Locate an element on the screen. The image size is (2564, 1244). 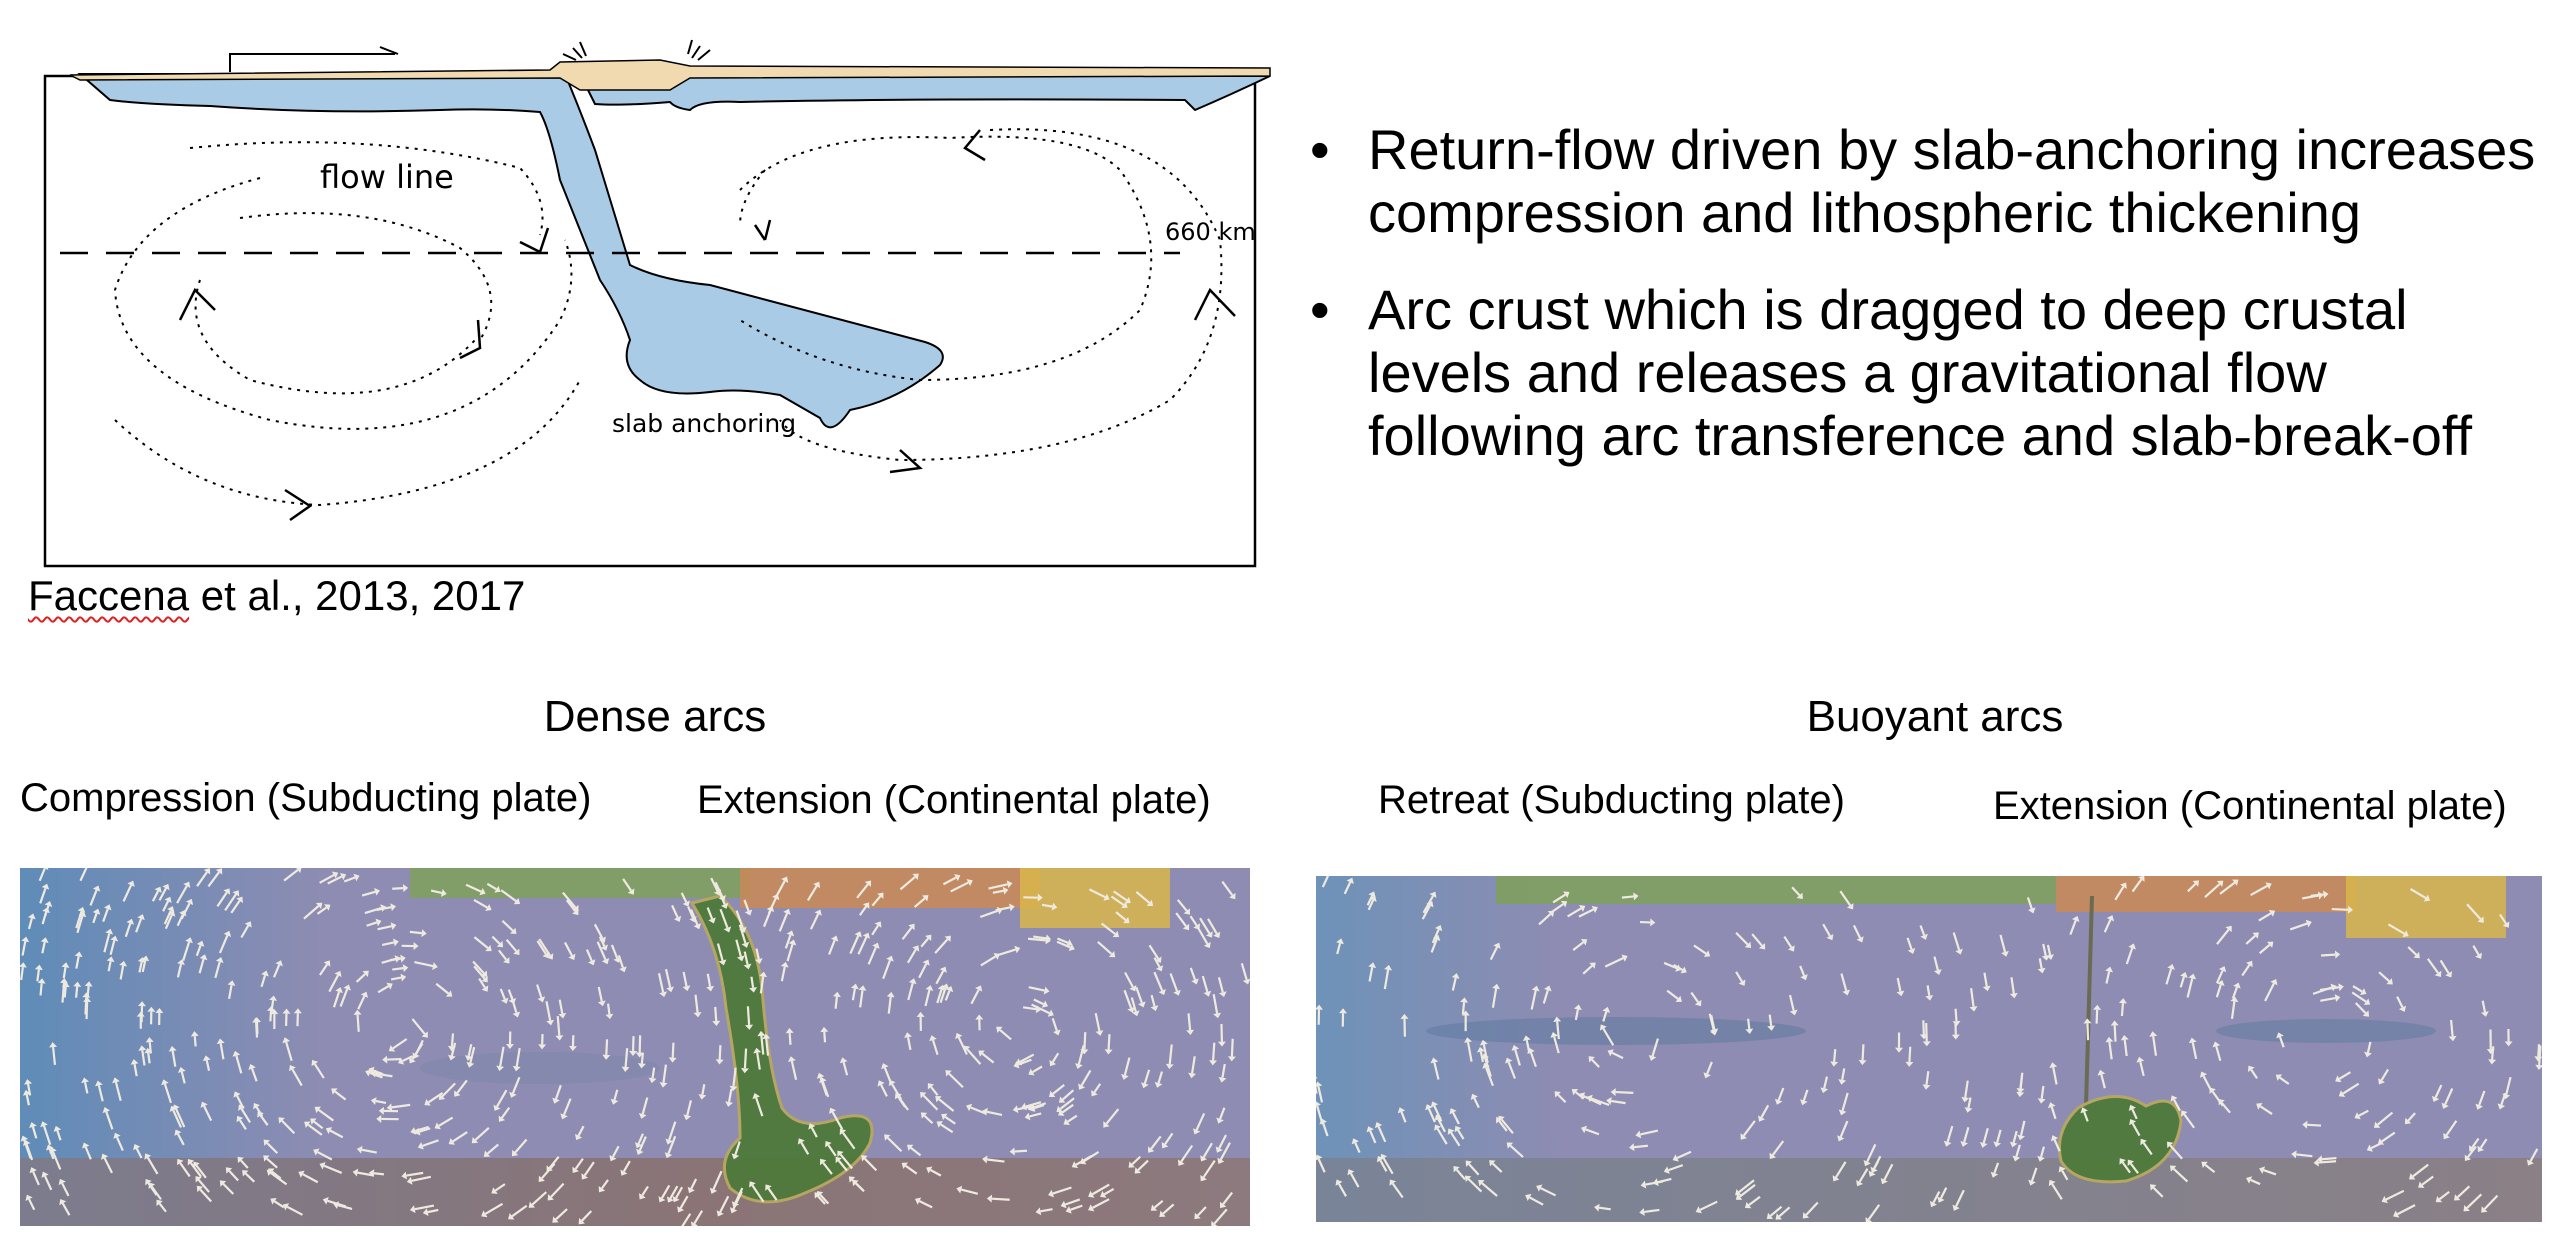
plate-motion-arrow is located at coordinates (312, 62).